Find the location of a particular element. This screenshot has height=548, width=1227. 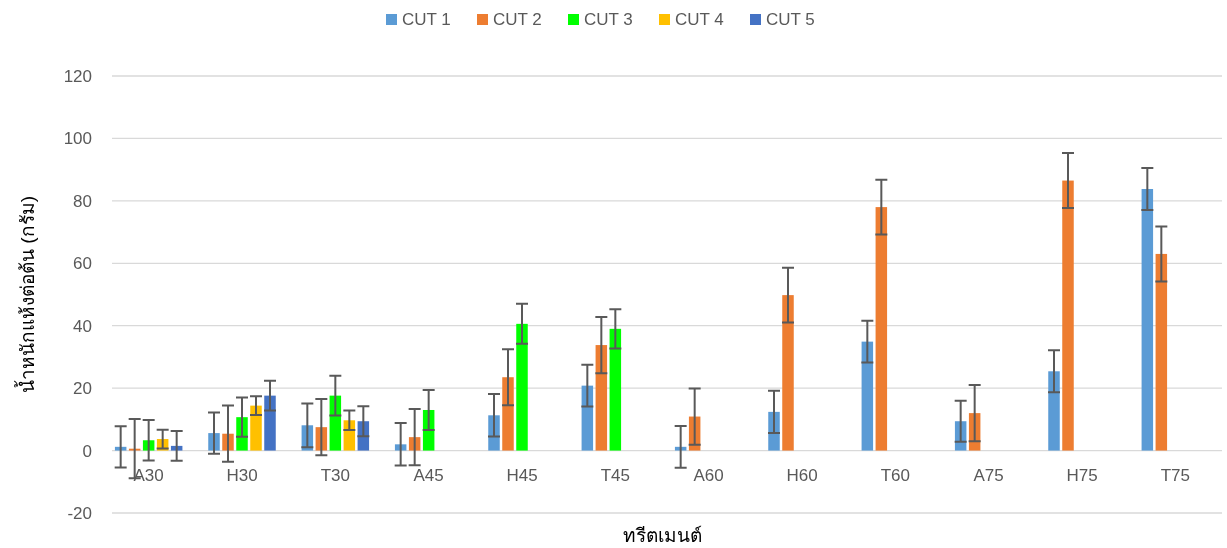

y-tick-label: 40 is located at coordinates (82, 326).